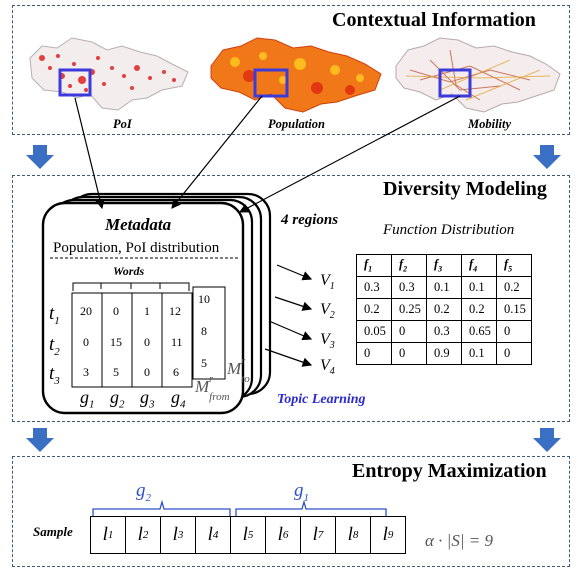 The height and width of the screenshot is (573, 582). What do you see at coordinates (301, 492) in the screenshot?
I see `group-label-g1: g1` at bounding box center [301, 492].